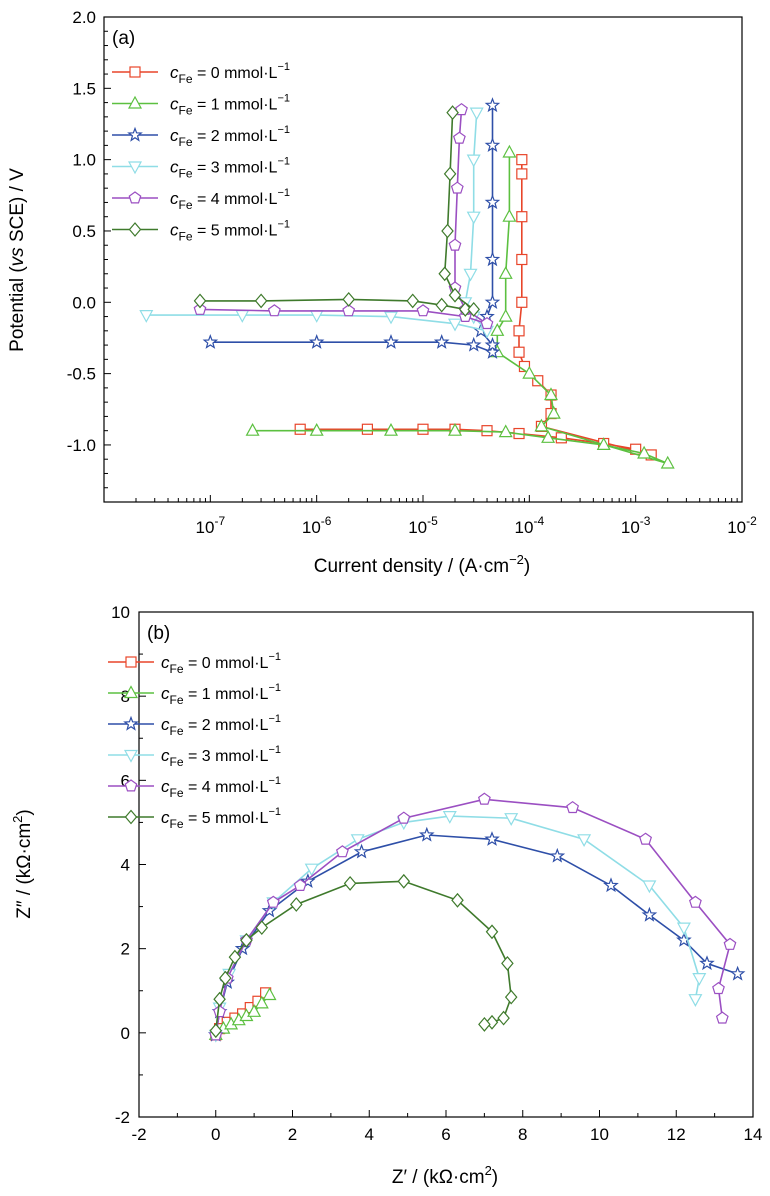 Image resolution: width=770 pixels, height=1196 pixels. What do you see at coordinates (230, 136) in the screenshot?
I see `panel-a-legend-entry: cFe = 2 mmol·L−1` at bounding box center [230, 136].